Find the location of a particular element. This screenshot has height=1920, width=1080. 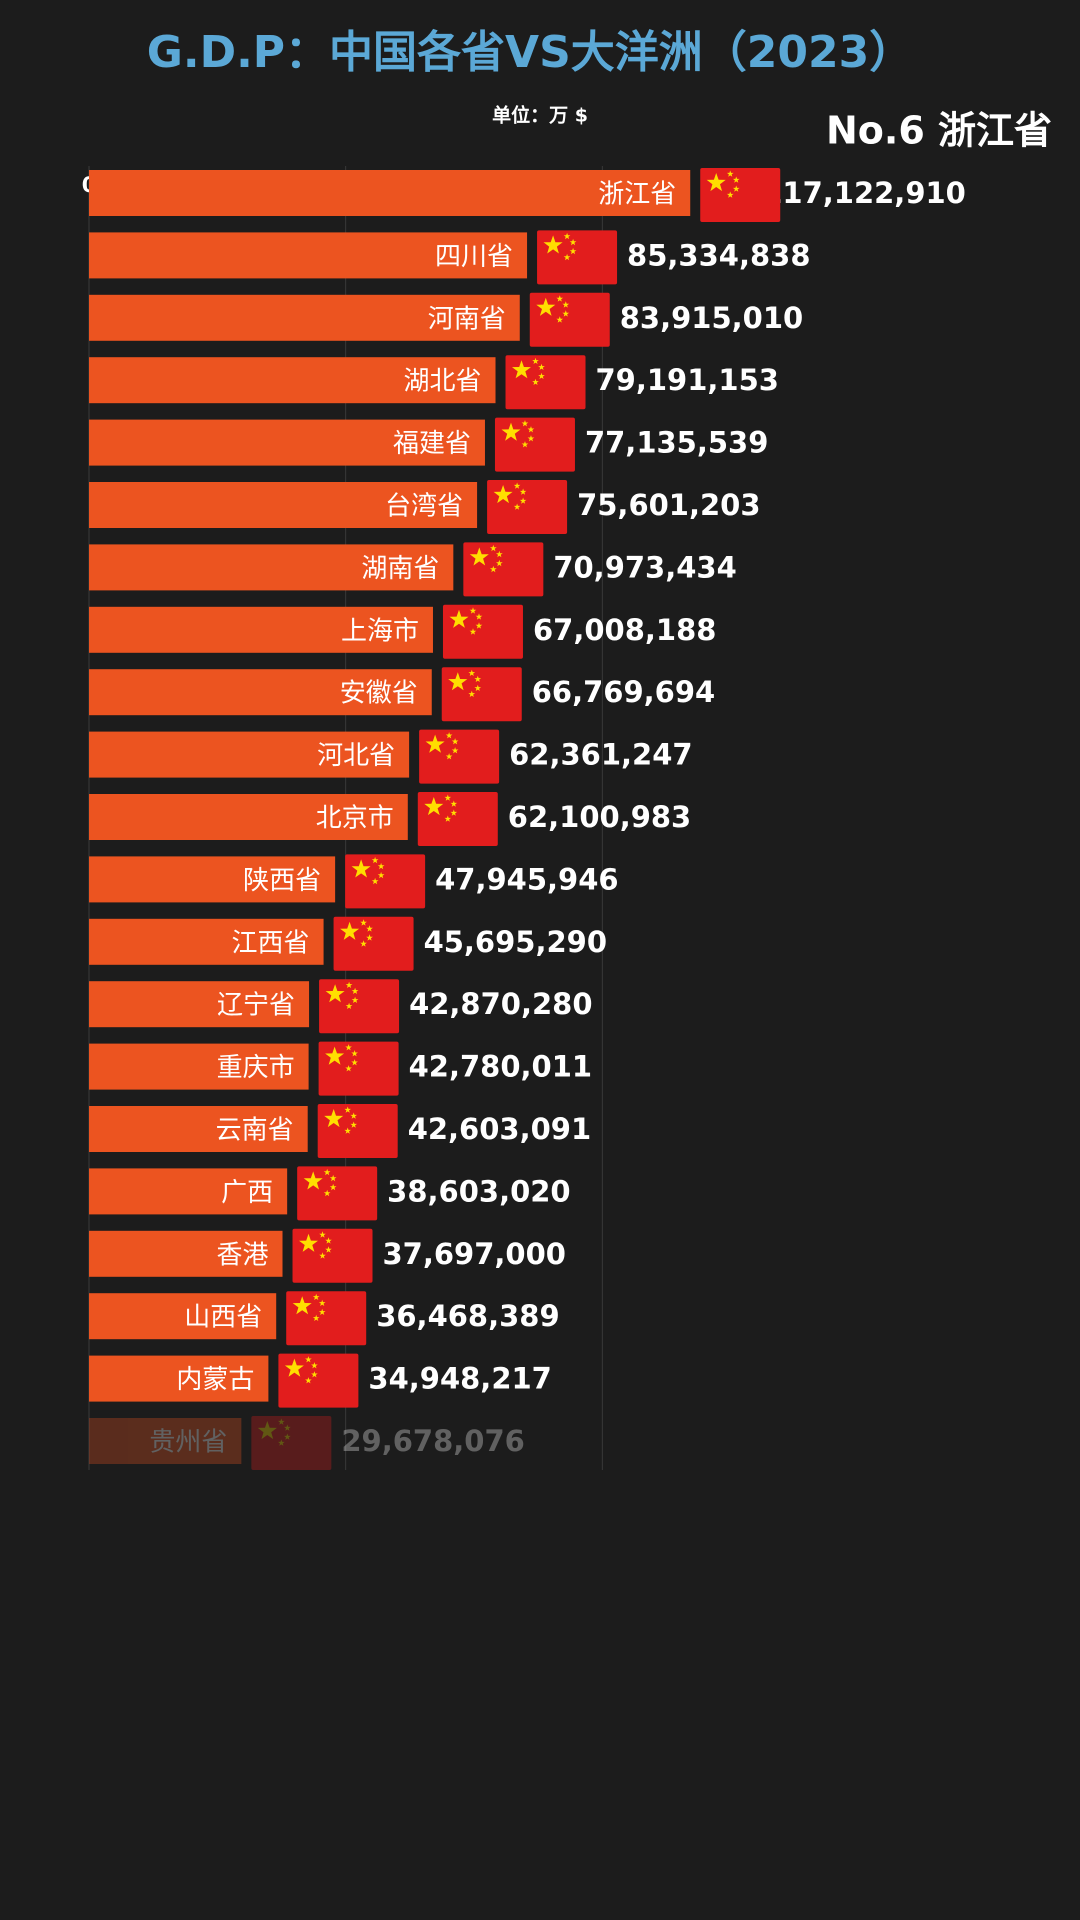

category-label: 浙江省 is located at coordinates (637, 195).